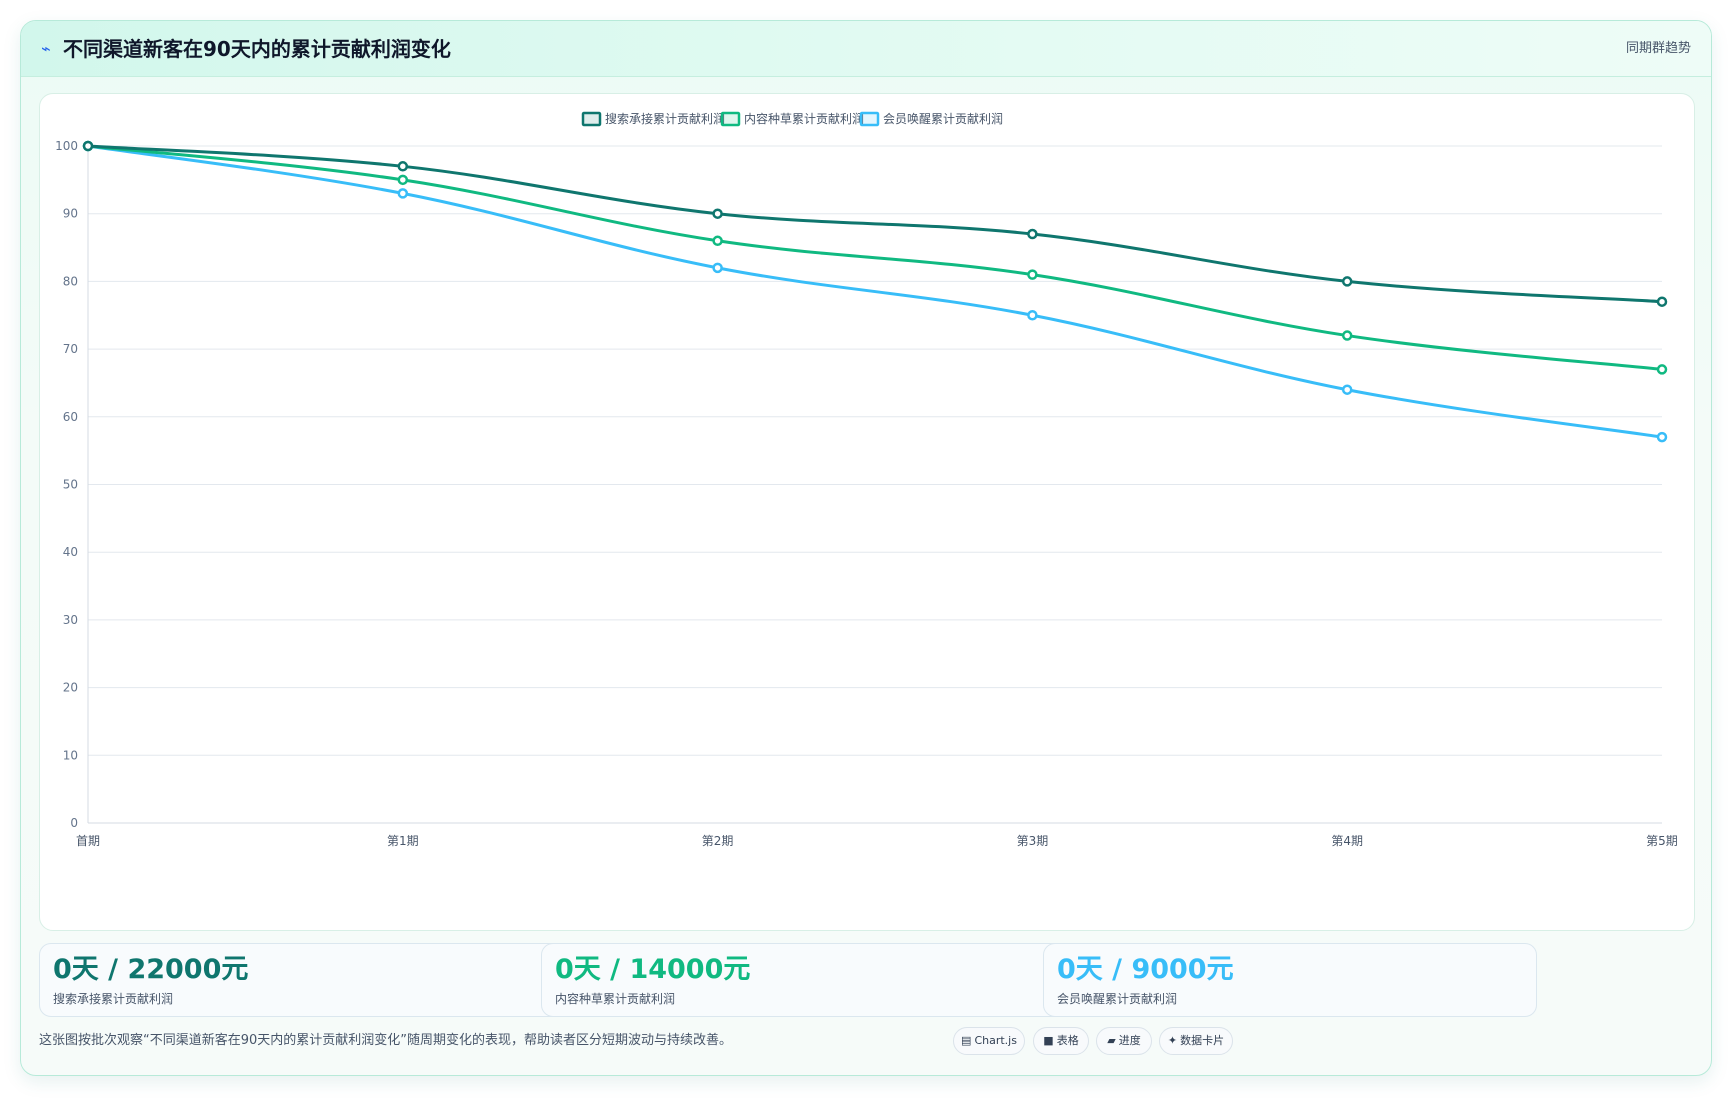  What do you see at coordinates (1129, 1040) in the screenshot?
I see `tag-label: 进度` at bounding box center [1129, 1040].